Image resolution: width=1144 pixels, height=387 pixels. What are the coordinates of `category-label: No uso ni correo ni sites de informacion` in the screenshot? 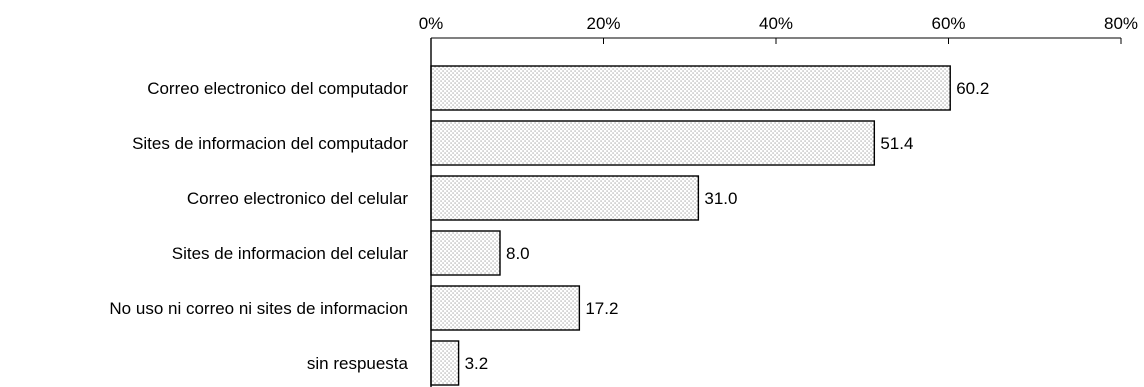 It's located at (258, 308).